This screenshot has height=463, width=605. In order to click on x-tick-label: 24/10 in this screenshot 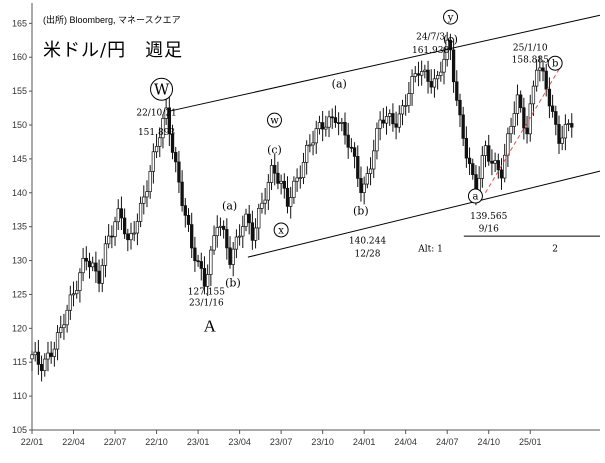, I will do `click(488, 442)`.